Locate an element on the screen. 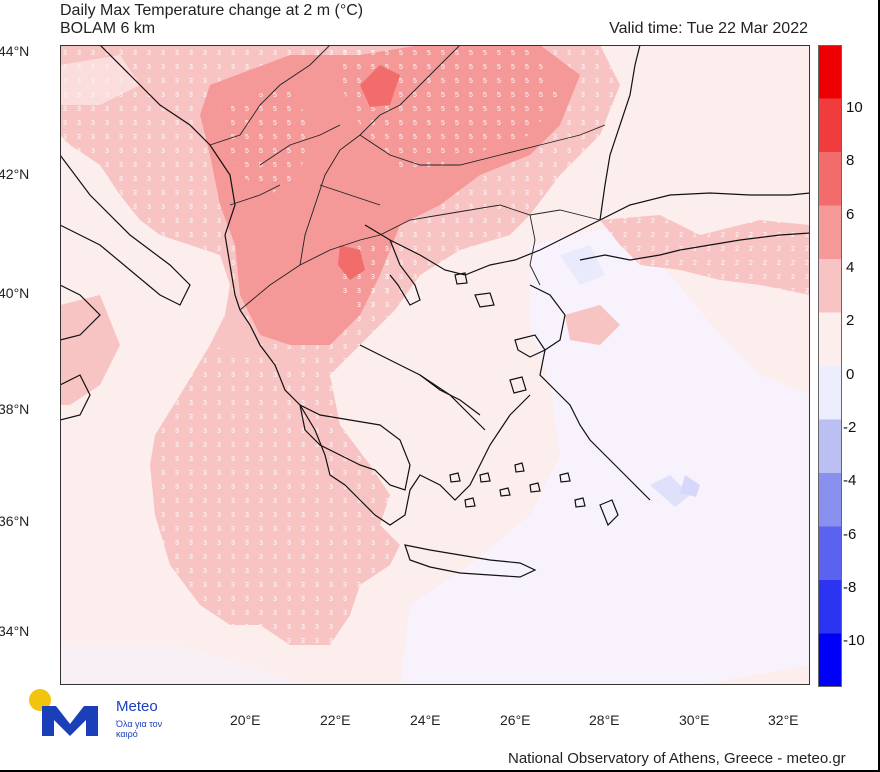  lon-tick-26: 26°E is located at coordinates (515, 720).